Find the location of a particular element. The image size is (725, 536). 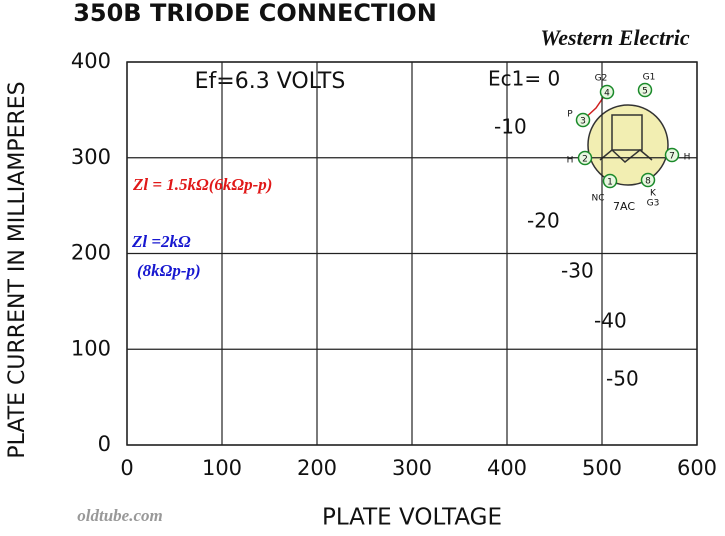

pin-label: 4 is located at coordinates (607, 94).